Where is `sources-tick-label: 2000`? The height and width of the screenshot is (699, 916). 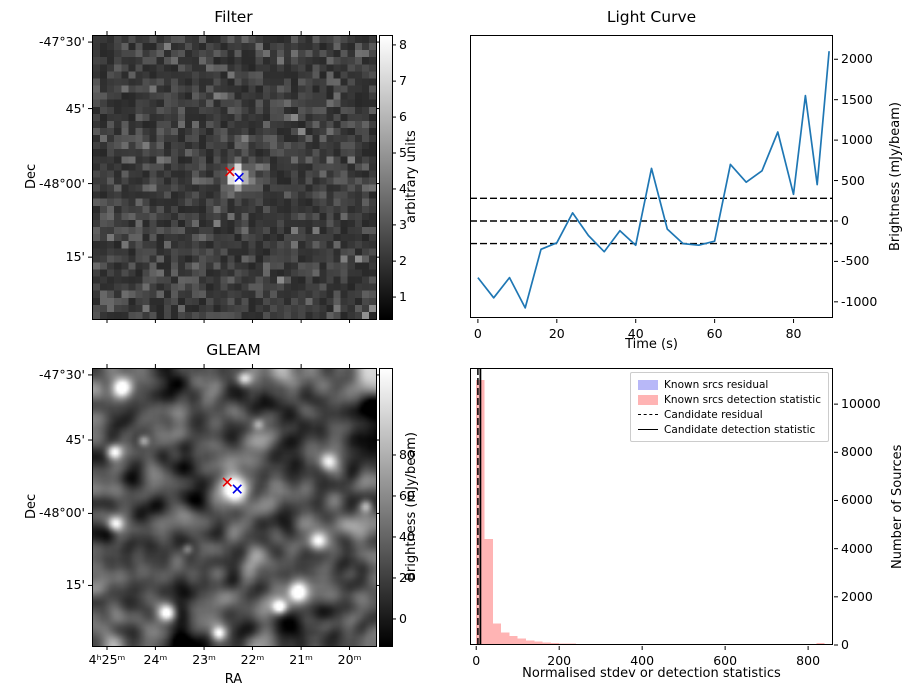 sources-tick-label: 2000 is located at coordinates (857, 596).